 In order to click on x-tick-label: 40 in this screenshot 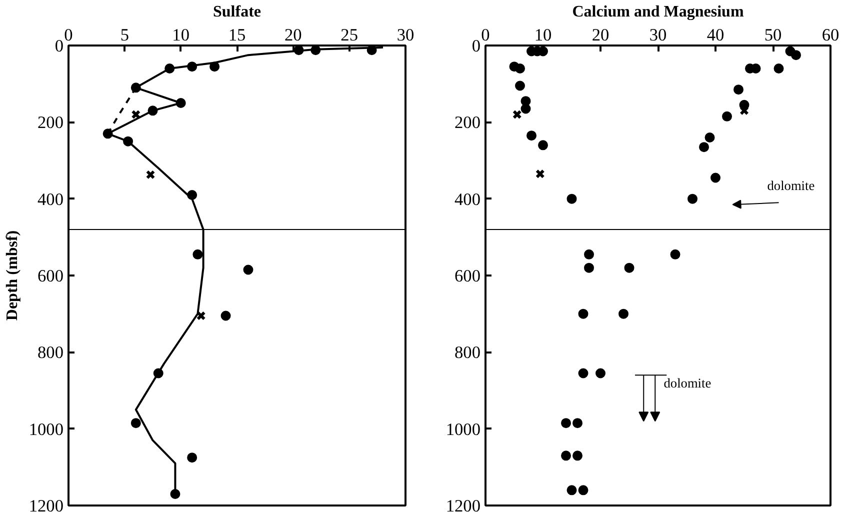, I will do `click(715, 35)`.